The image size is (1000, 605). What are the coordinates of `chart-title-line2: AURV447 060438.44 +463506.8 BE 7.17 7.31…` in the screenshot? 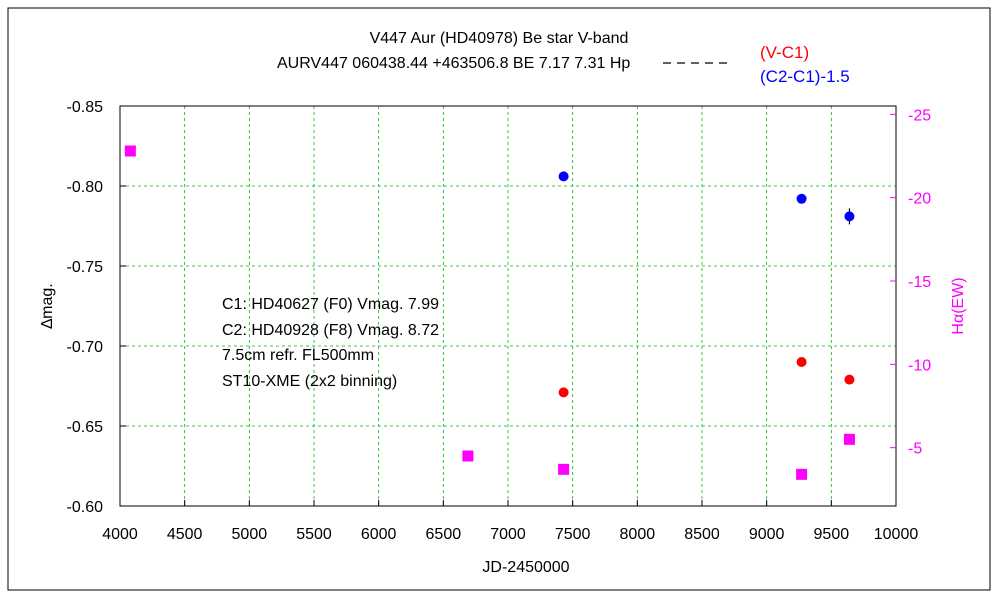 It's located at (453, 63).